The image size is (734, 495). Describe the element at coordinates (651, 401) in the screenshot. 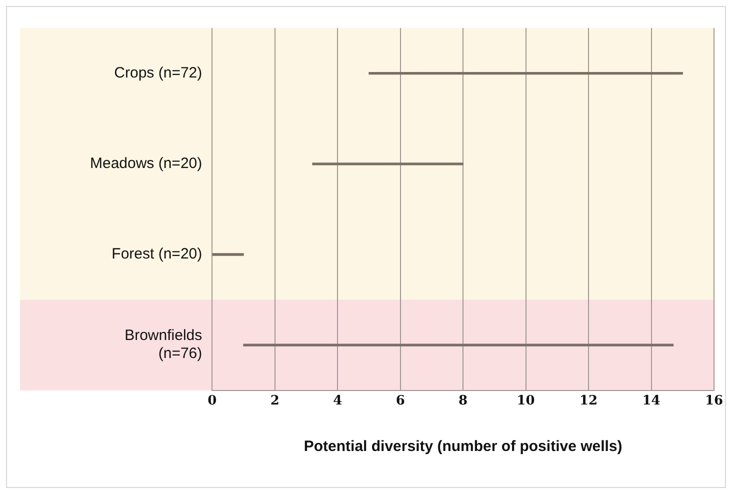

I see `x-tick-label: 14` at that location.